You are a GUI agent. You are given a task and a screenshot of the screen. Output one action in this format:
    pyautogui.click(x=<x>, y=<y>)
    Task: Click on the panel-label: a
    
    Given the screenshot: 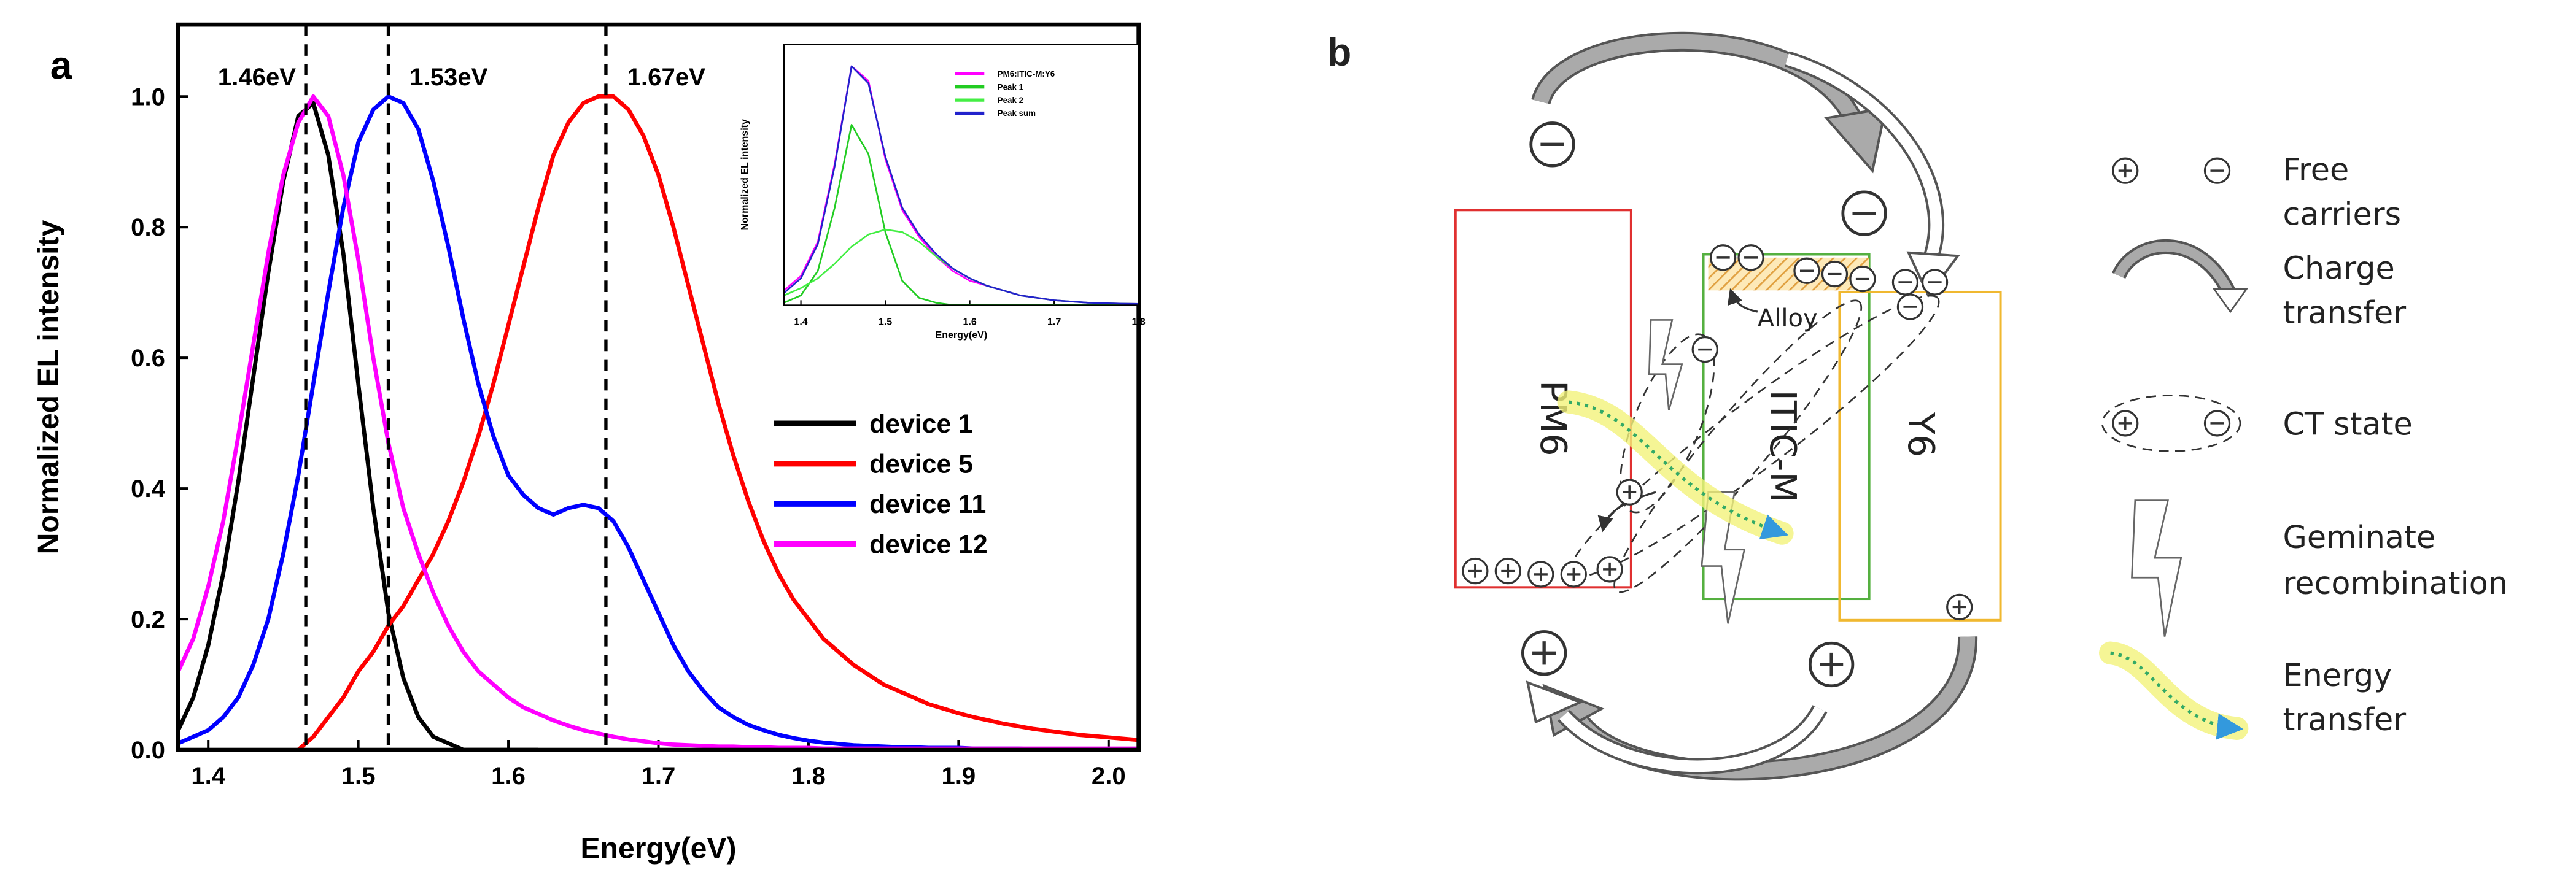 What is the action you would take?
    pyautogui.click(x=61, y=65)
    